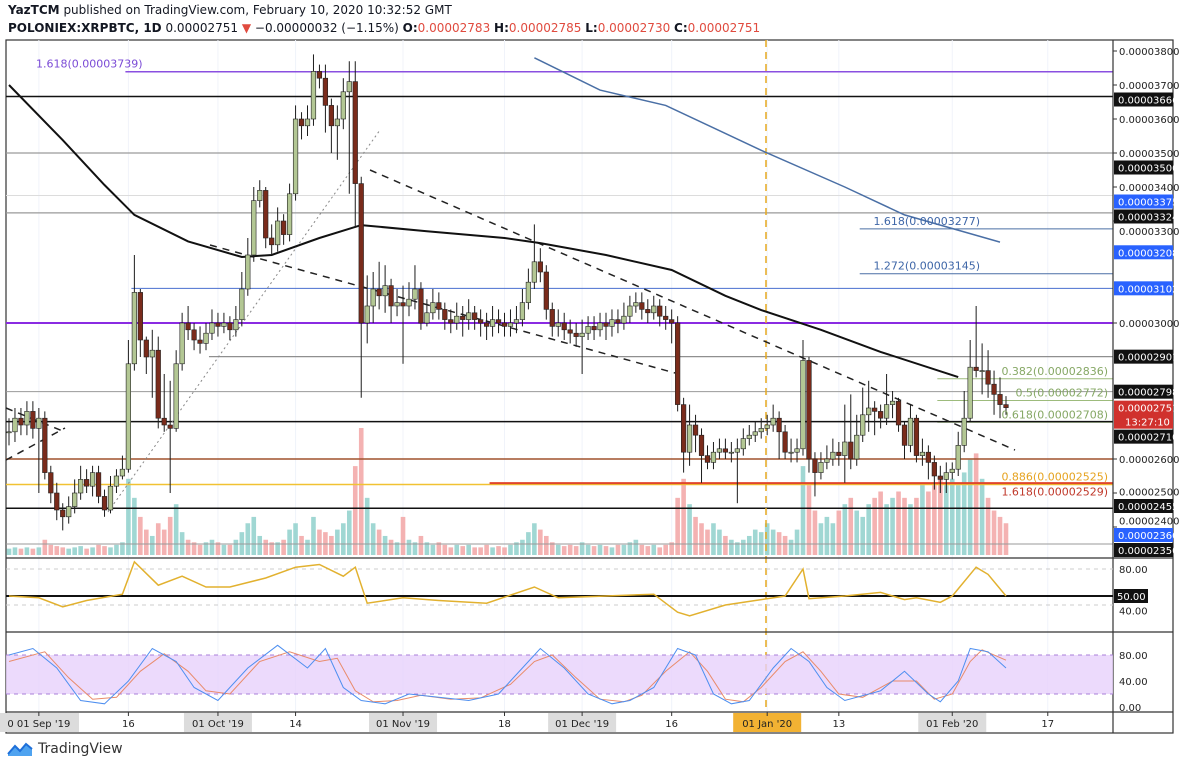  I want to click on fib-level-label: 1.272(0.00003145), so click(926, 266).